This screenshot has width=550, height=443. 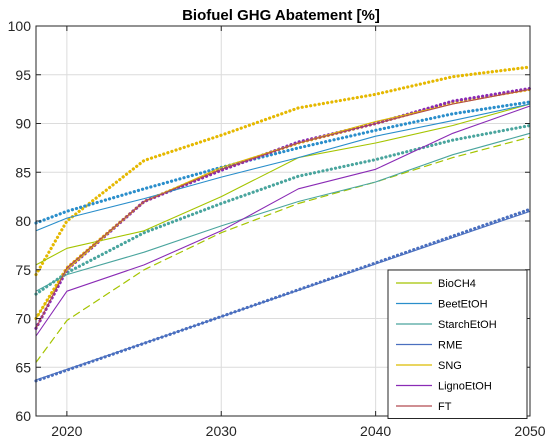 What do you see at coordinates (23, 221) in the screenshot?
I see `y-tick-label: 80` at bounding box center [23, 221].